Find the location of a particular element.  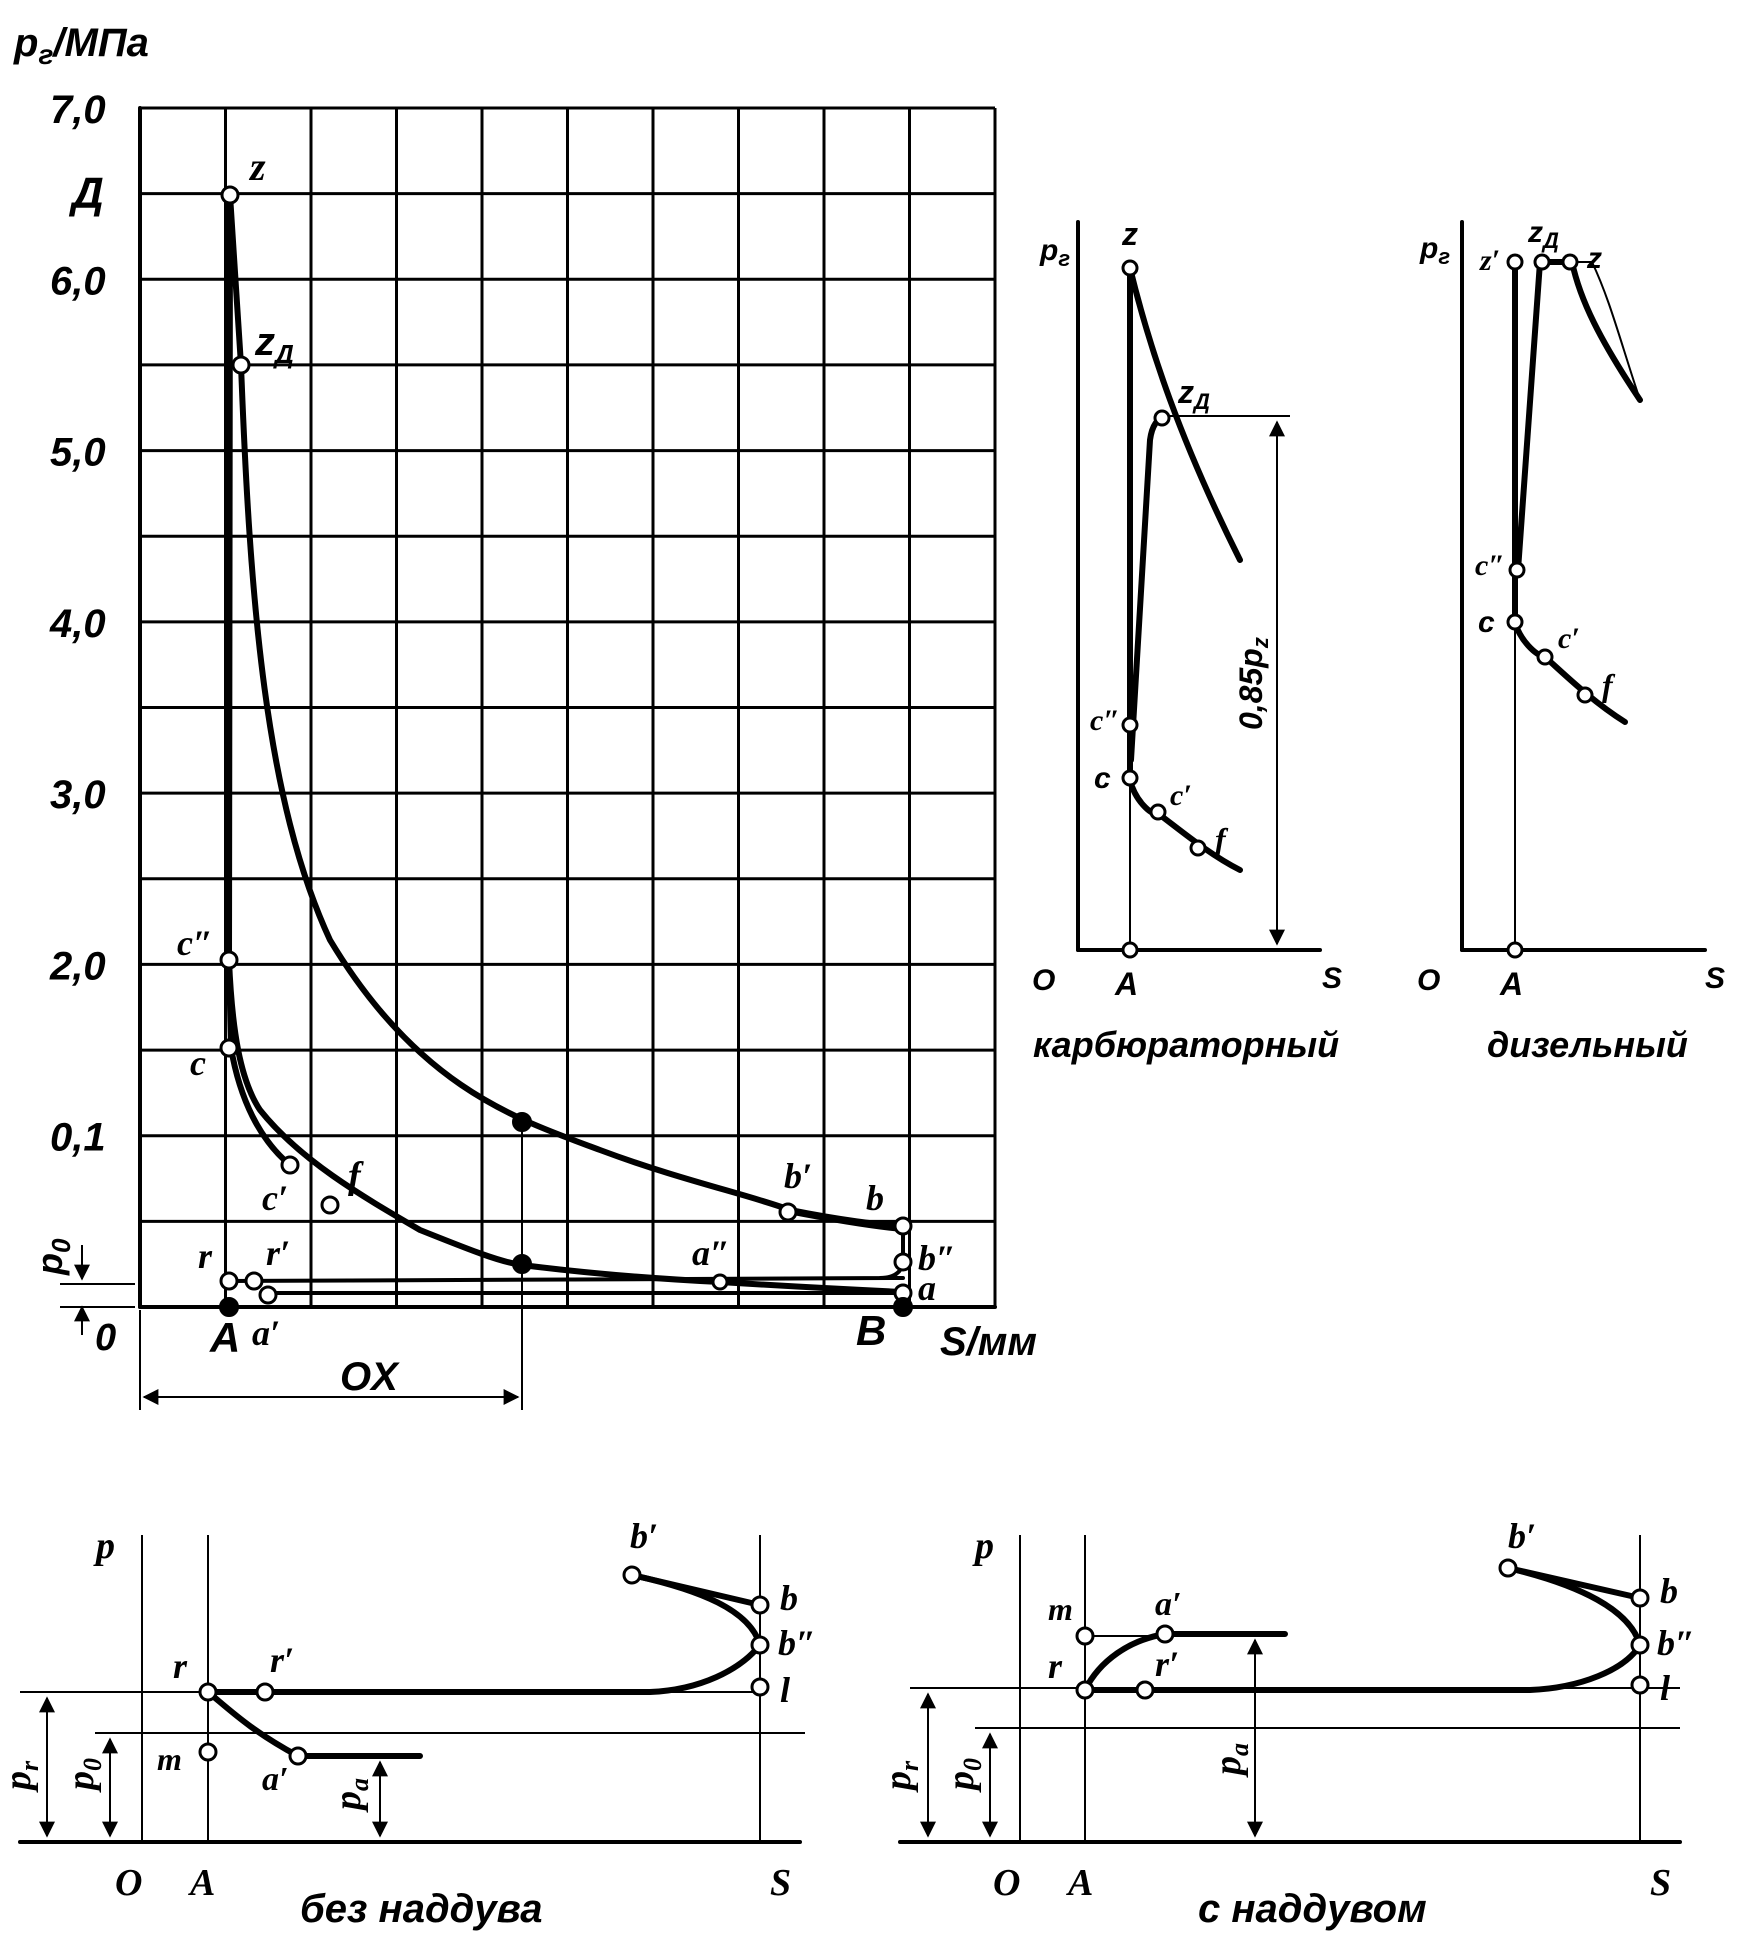

b-label-b: b is located at coordinates (1669, 1591).